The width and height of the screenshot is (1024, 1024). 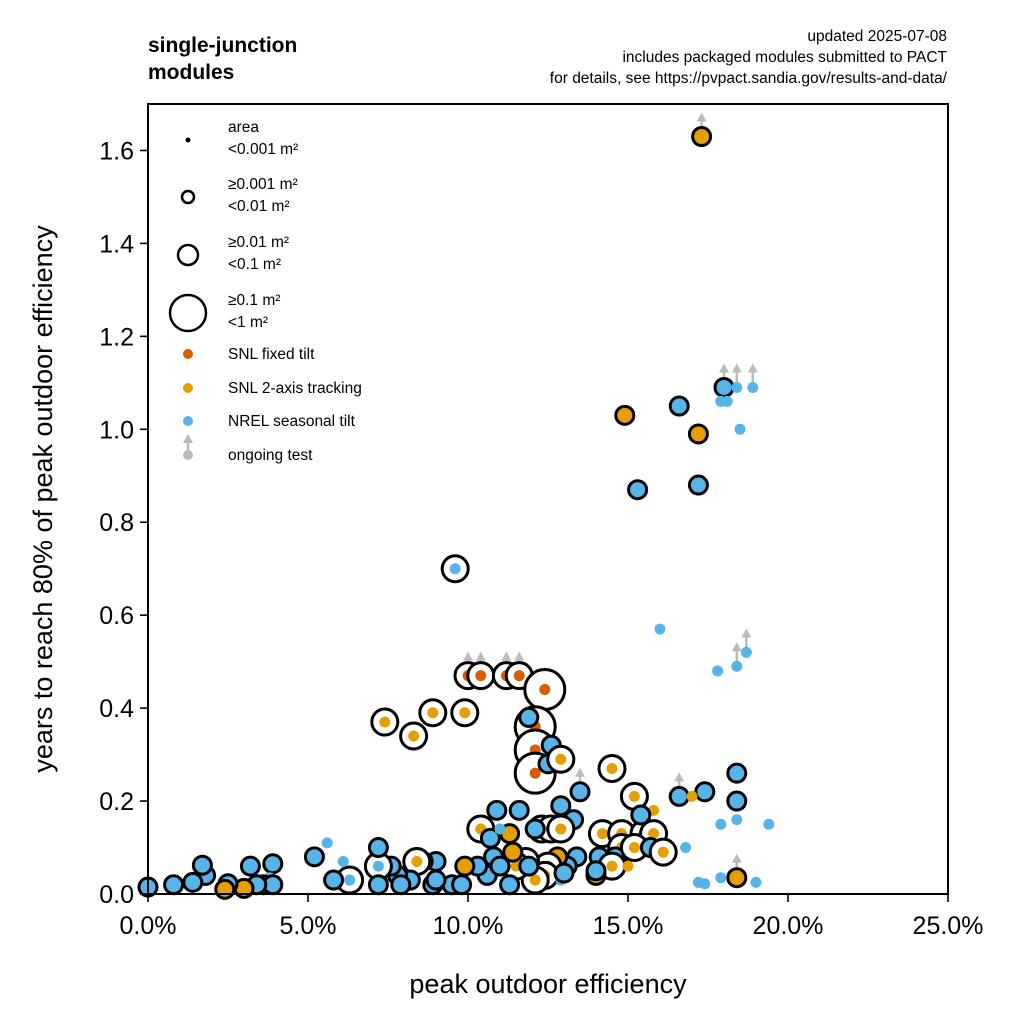 What do you see at coordinates (788, 926) in the screenshot?
I see `x-tick-label: 20.0%` at bounding box center [788, 926].